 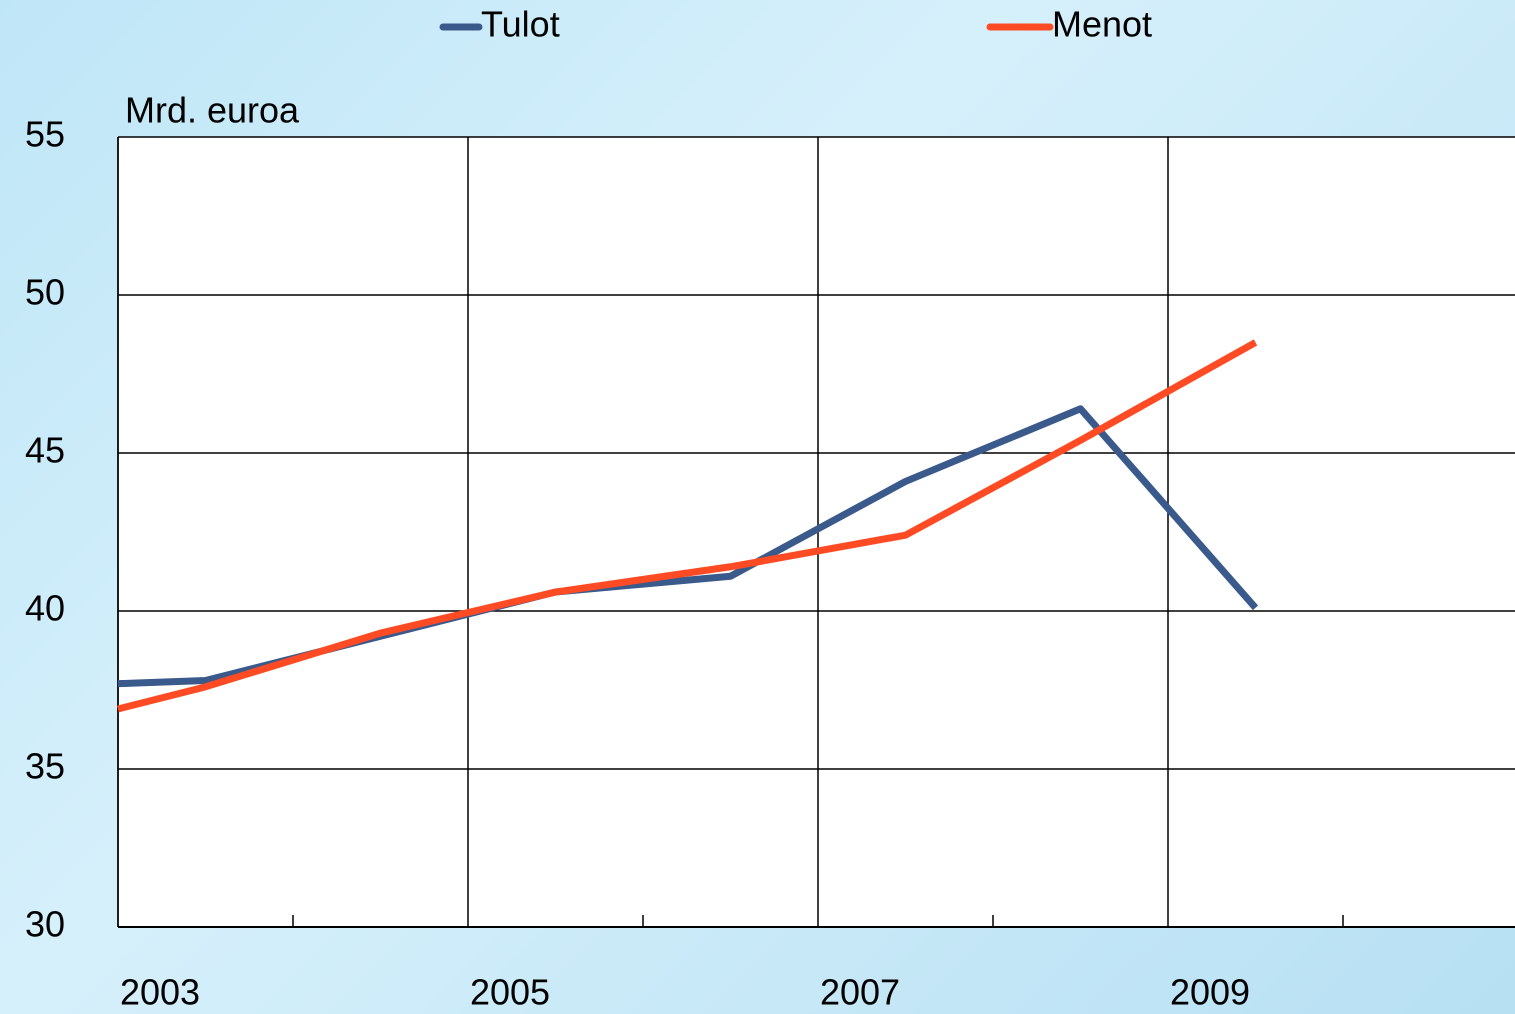 What do you see at coordinates (1102, 24) in the screenshot?
I see `legend-label: Menot` at bounding box center [1102, 24].